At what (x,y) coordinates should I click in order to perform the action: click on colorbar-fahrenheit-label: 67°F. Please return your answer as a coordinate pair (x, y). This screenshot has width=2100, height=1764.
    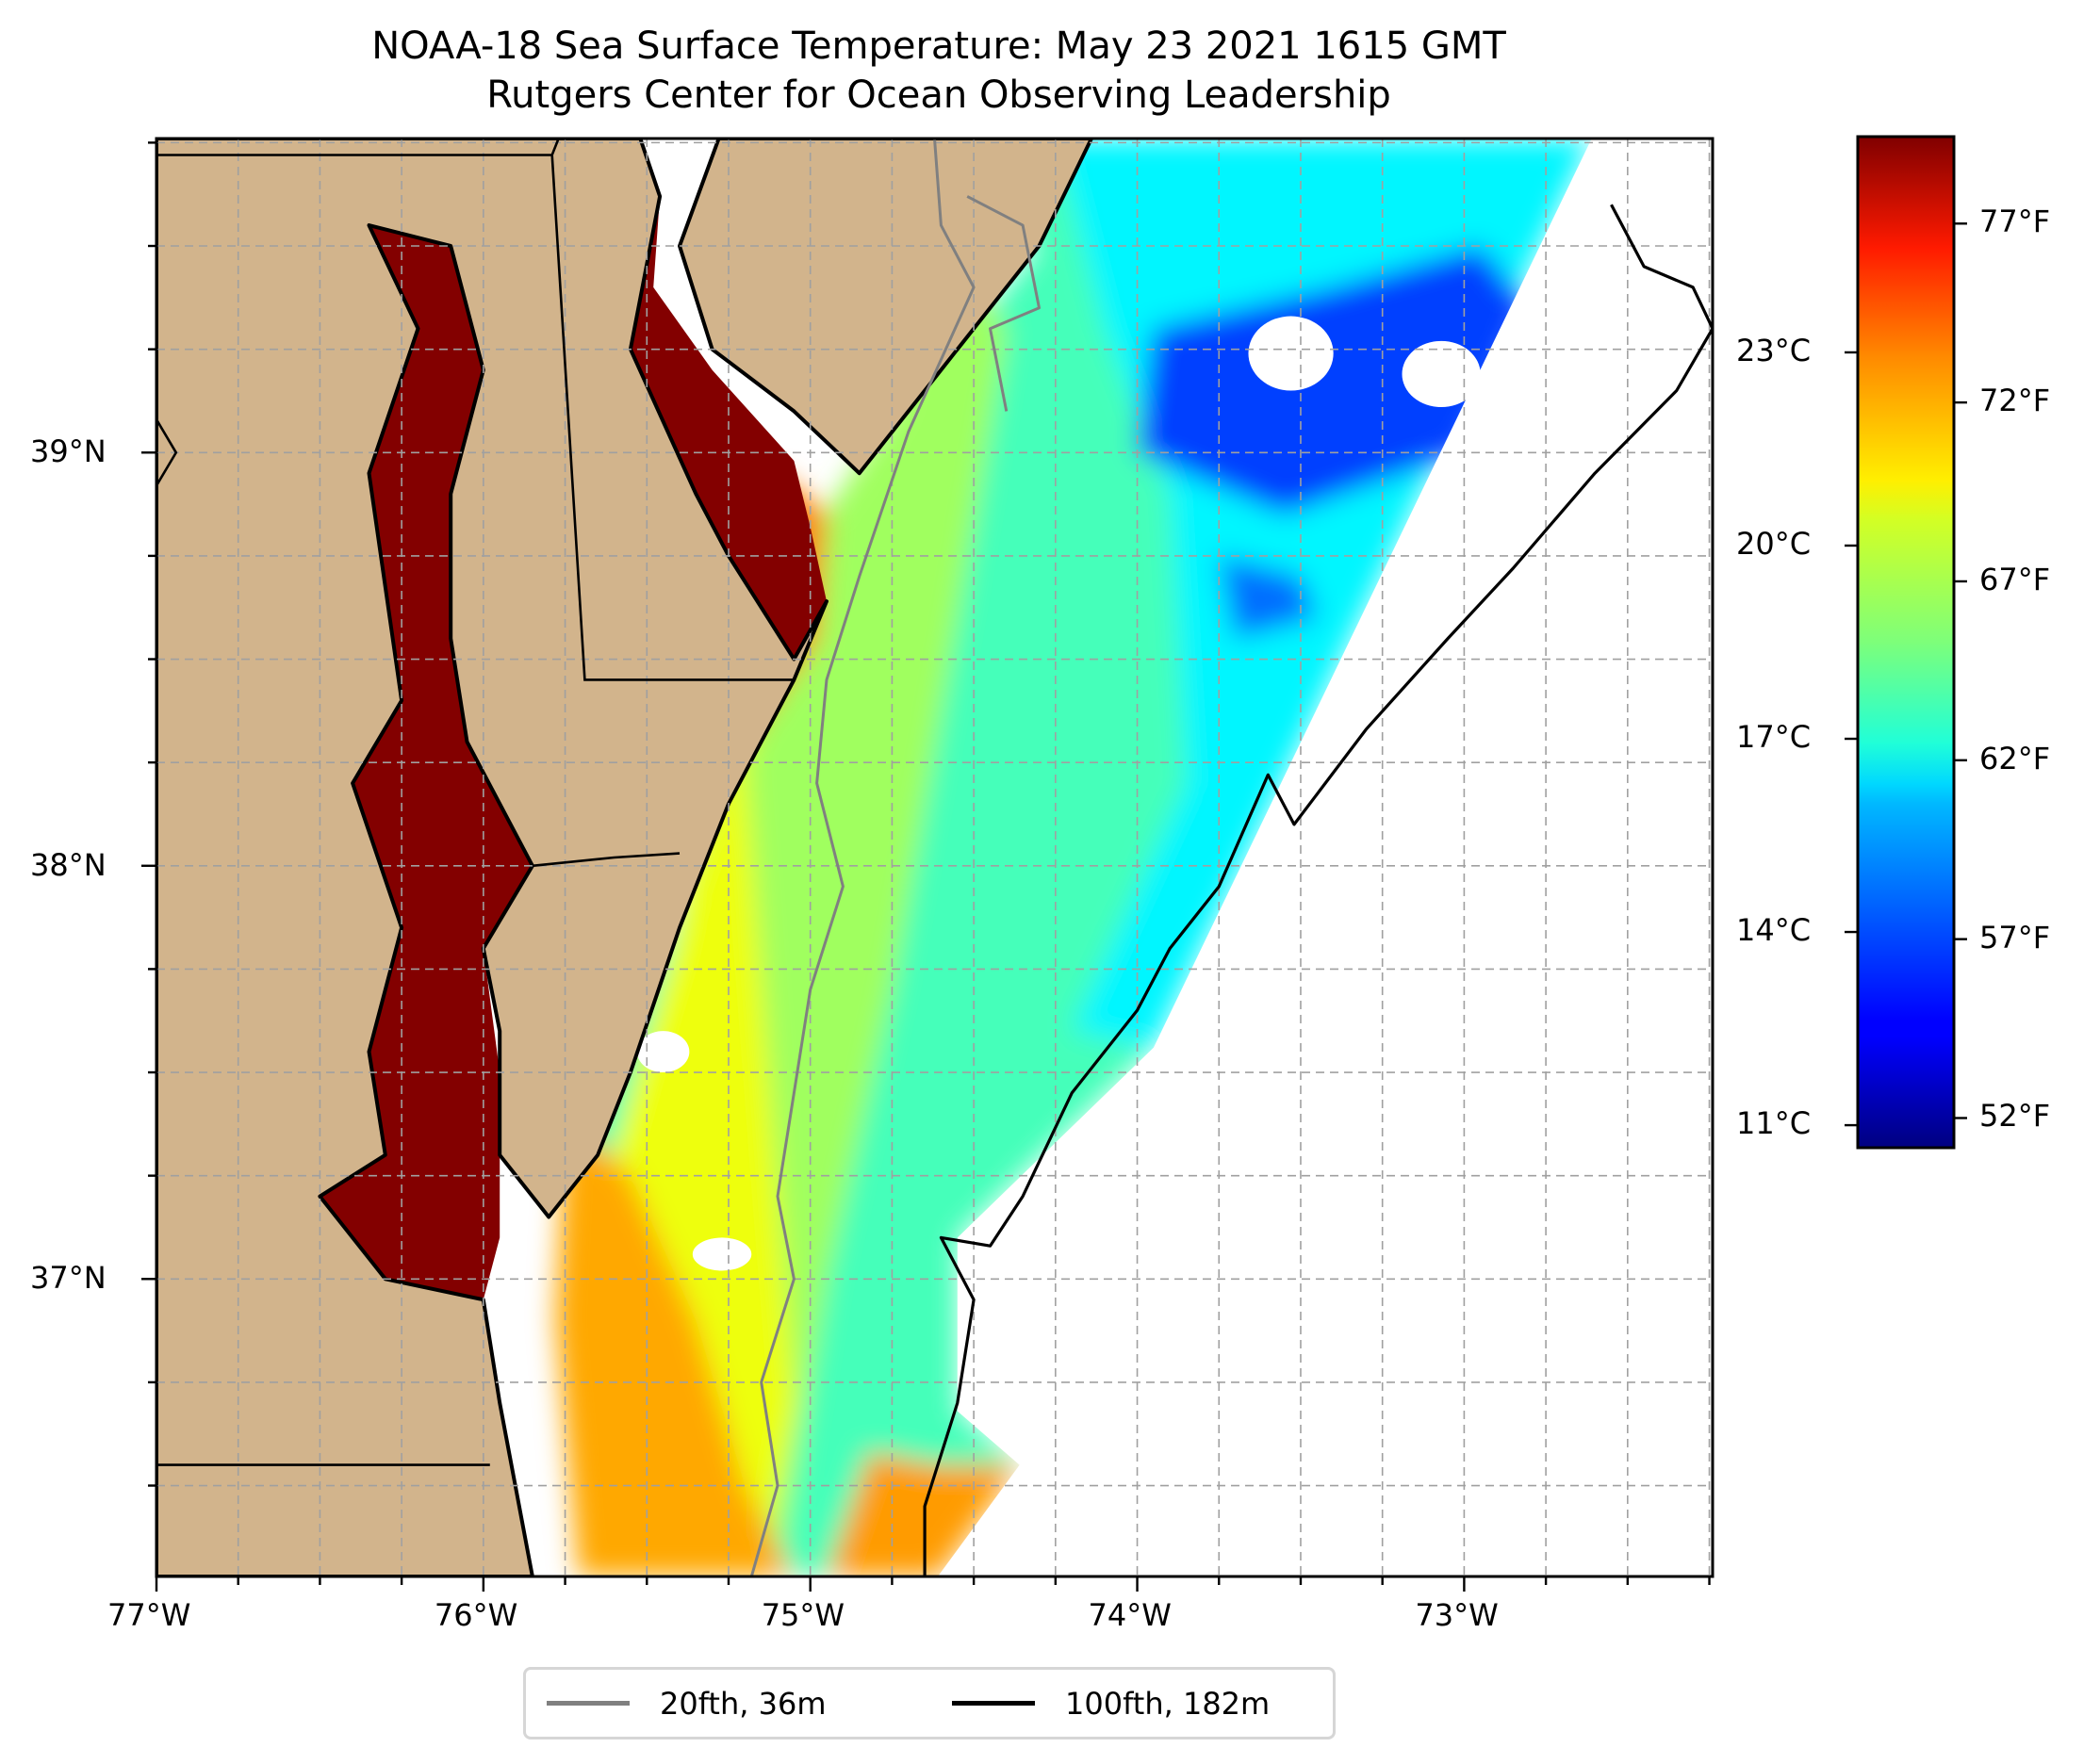
    Looking at the image, I should click on (2015, 579).